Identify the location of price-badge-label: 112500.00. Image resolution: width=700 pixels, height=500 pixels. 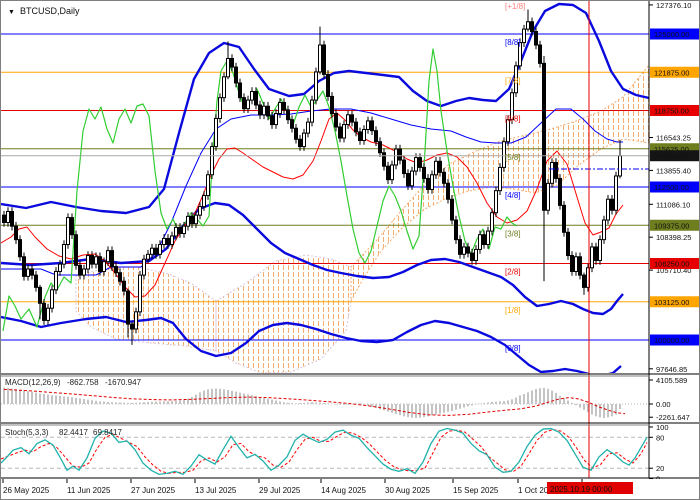
(671, 187).